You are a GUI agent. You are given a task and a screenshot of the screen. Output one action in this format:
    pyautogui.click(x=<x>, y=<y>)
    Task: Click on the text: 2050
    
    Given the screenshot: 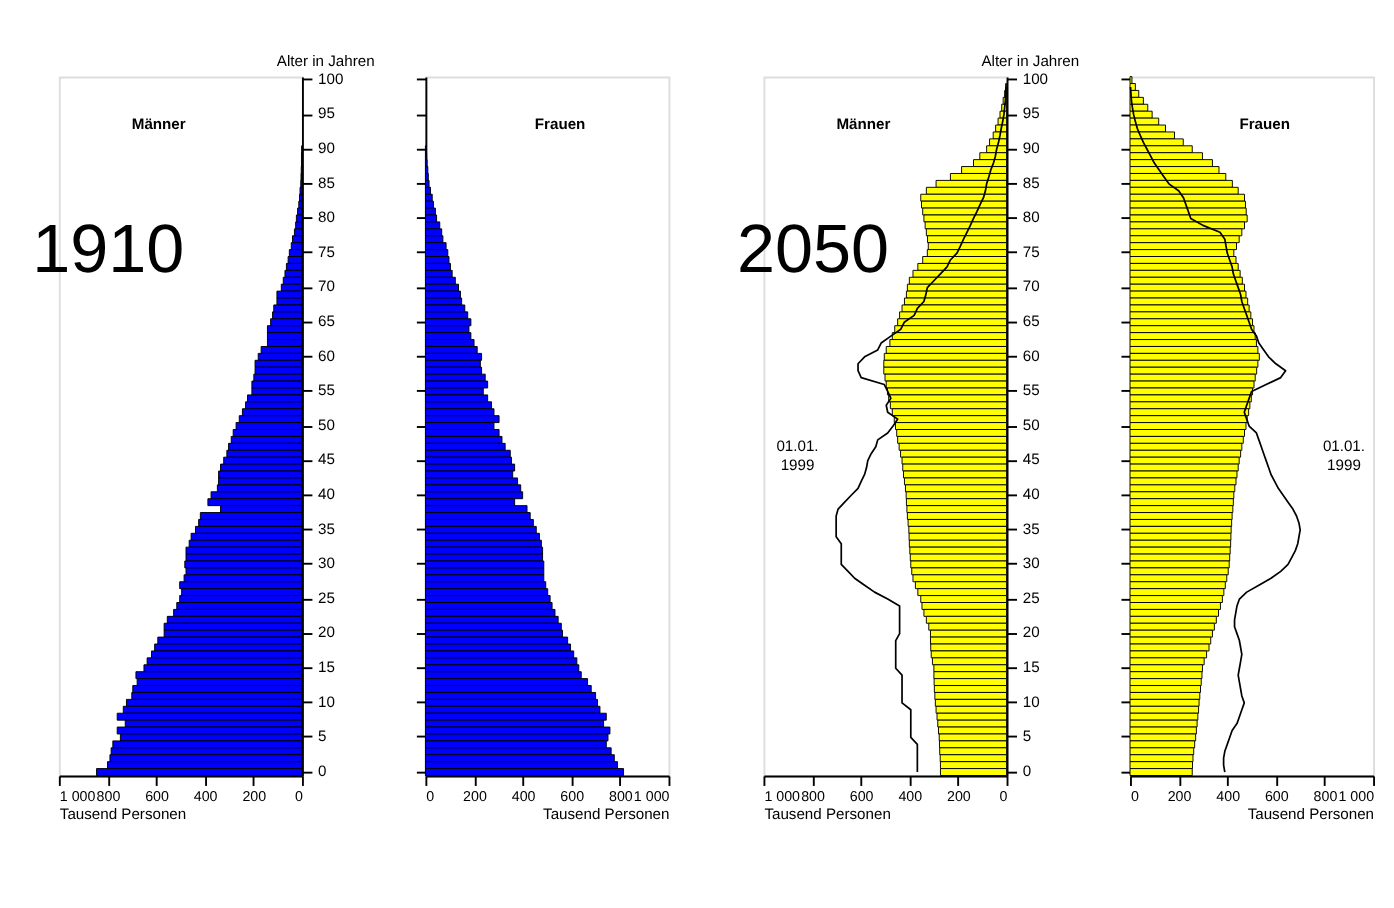 What is the action you would take?
    pyautogui.click(x=812, y=250)
    